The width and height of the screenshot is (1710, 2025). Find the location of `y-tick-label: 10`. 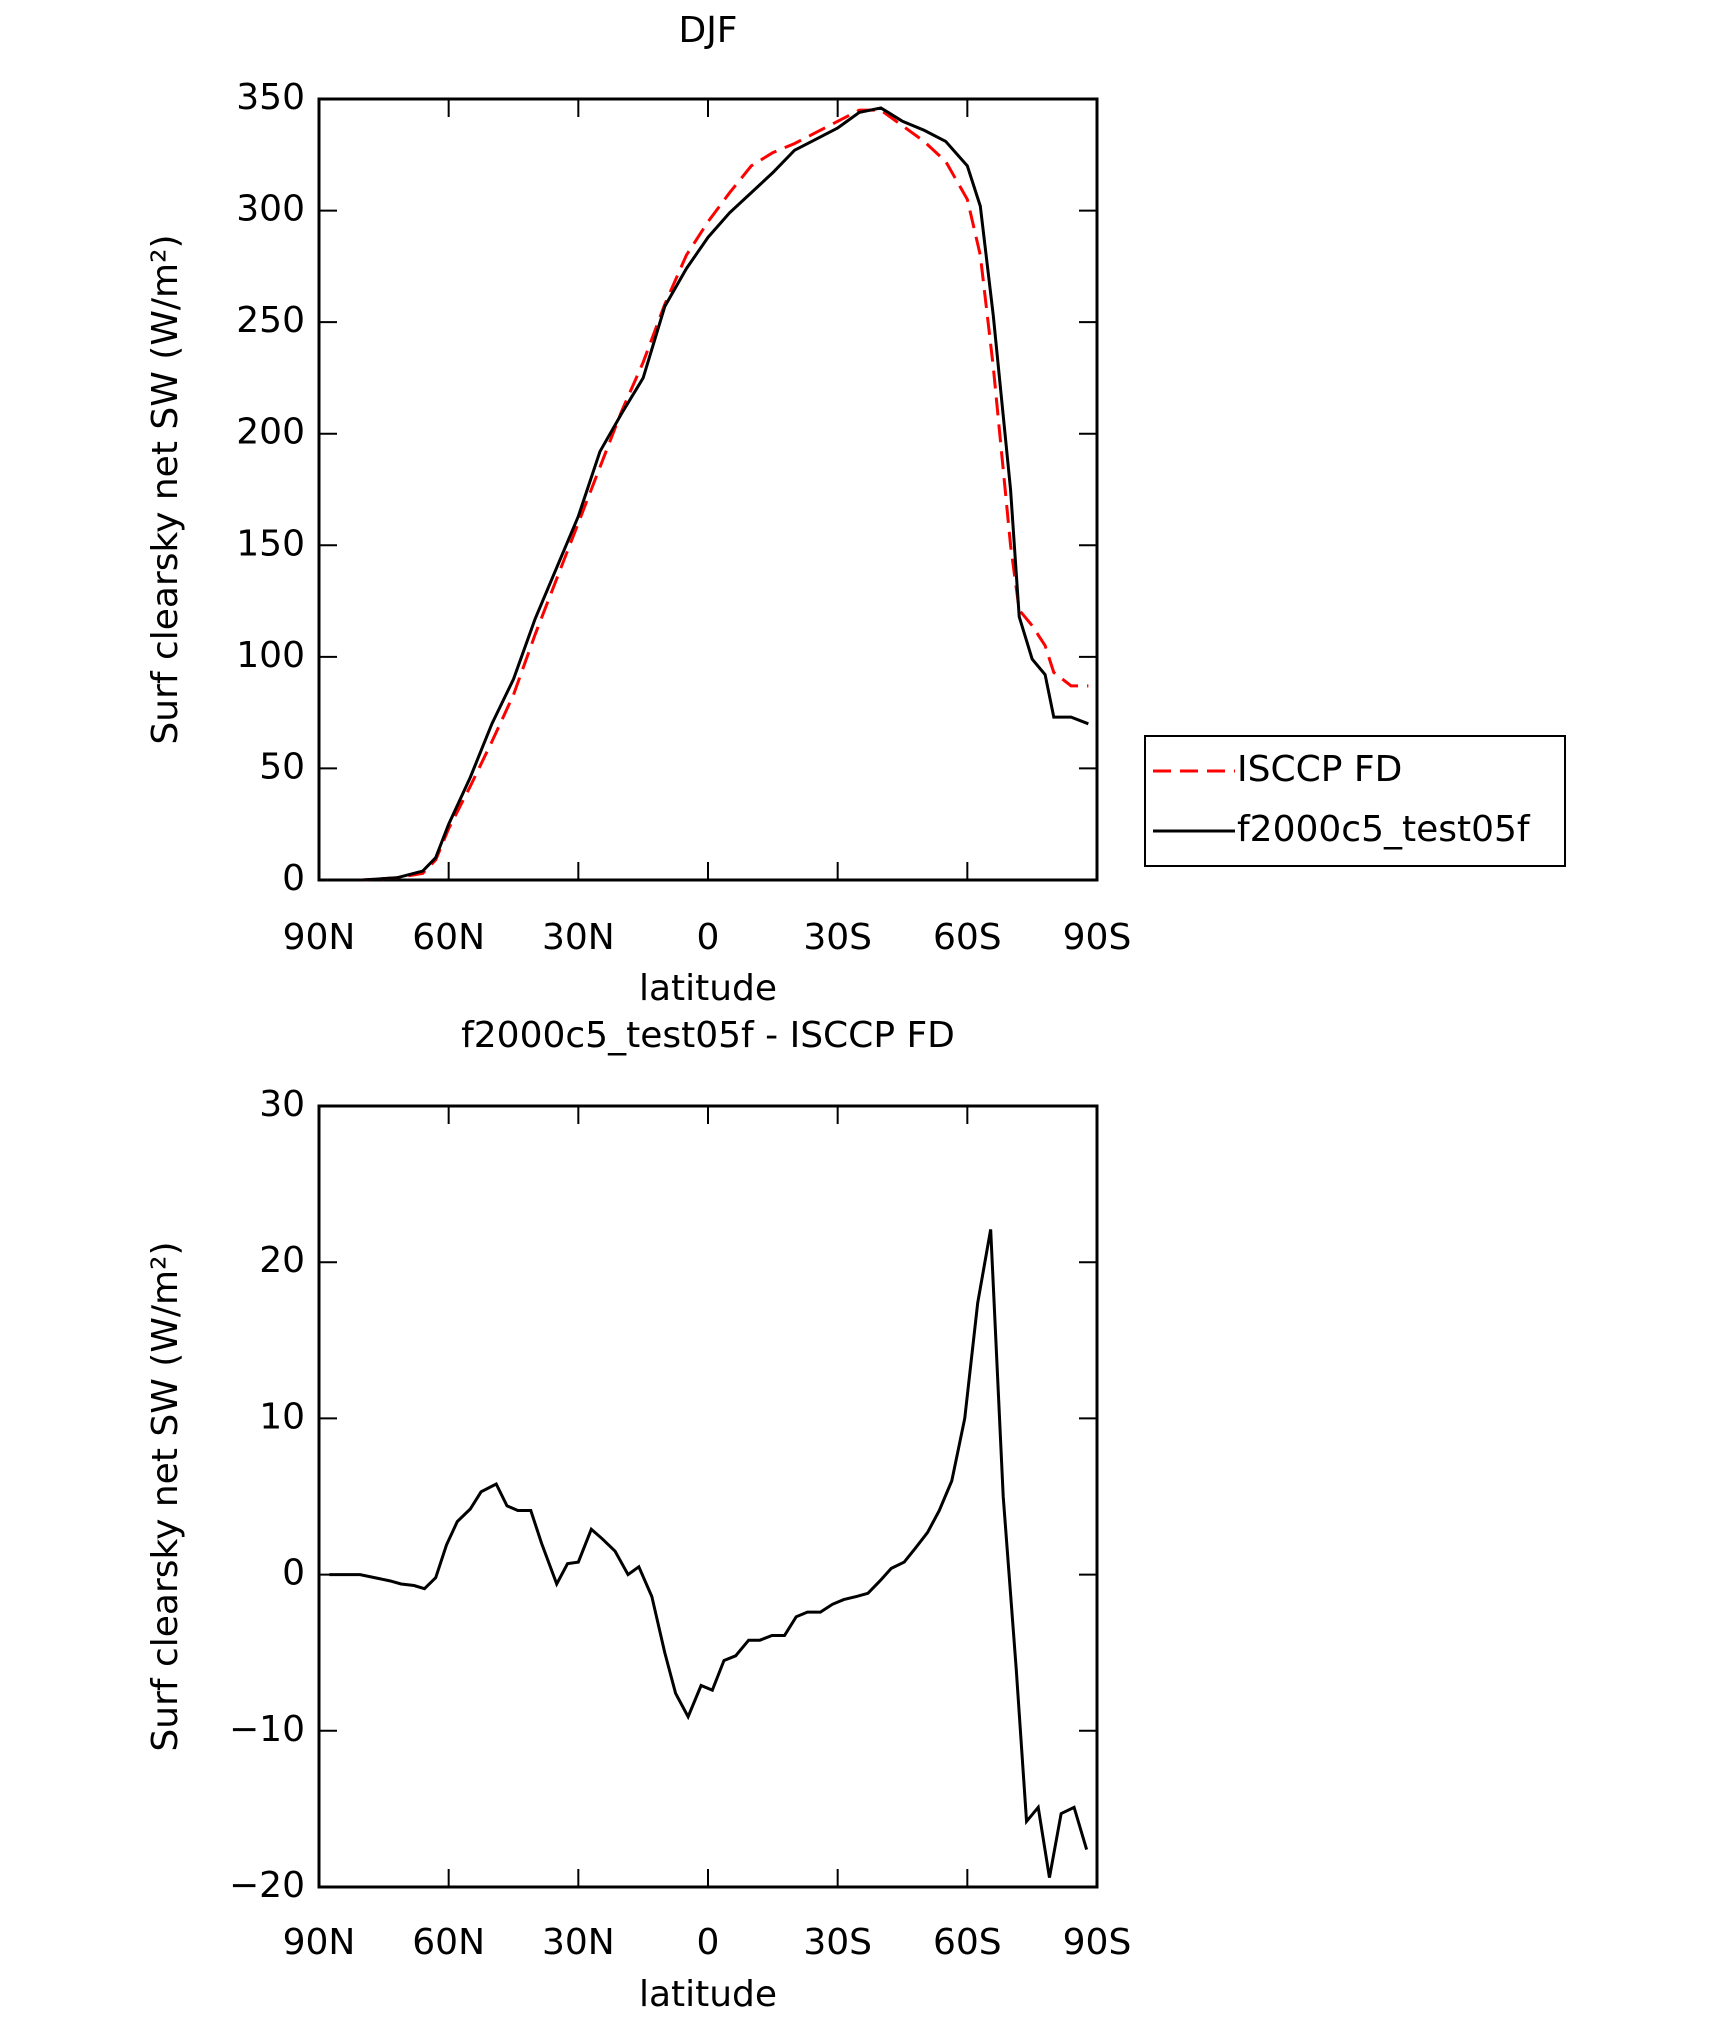

y-tick-label: 10 is located at coordinates (282, 1416).